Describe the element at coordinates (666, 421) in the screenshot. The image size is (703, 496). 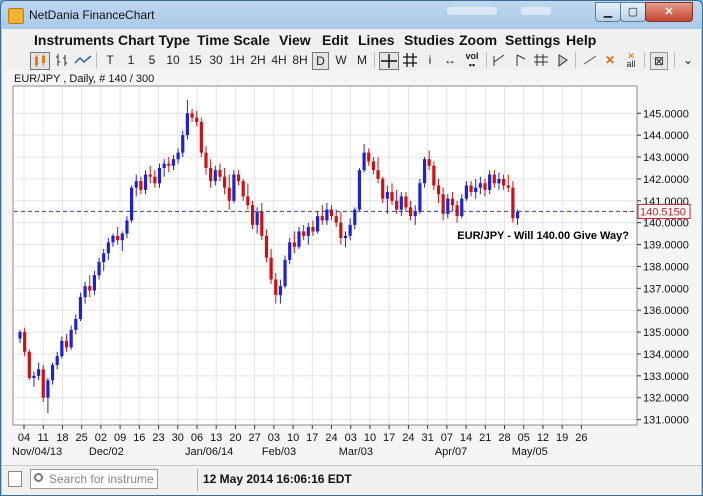
I see `y-tick-label: 131.0000` at that location.